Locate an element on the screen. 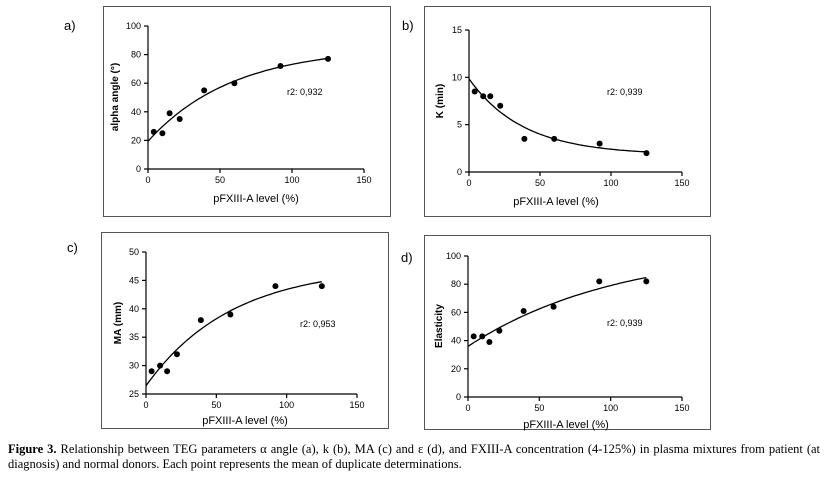 This screenshot has height=483, width=827. y-tick-label: 35 is located at coordinates (134, 337).